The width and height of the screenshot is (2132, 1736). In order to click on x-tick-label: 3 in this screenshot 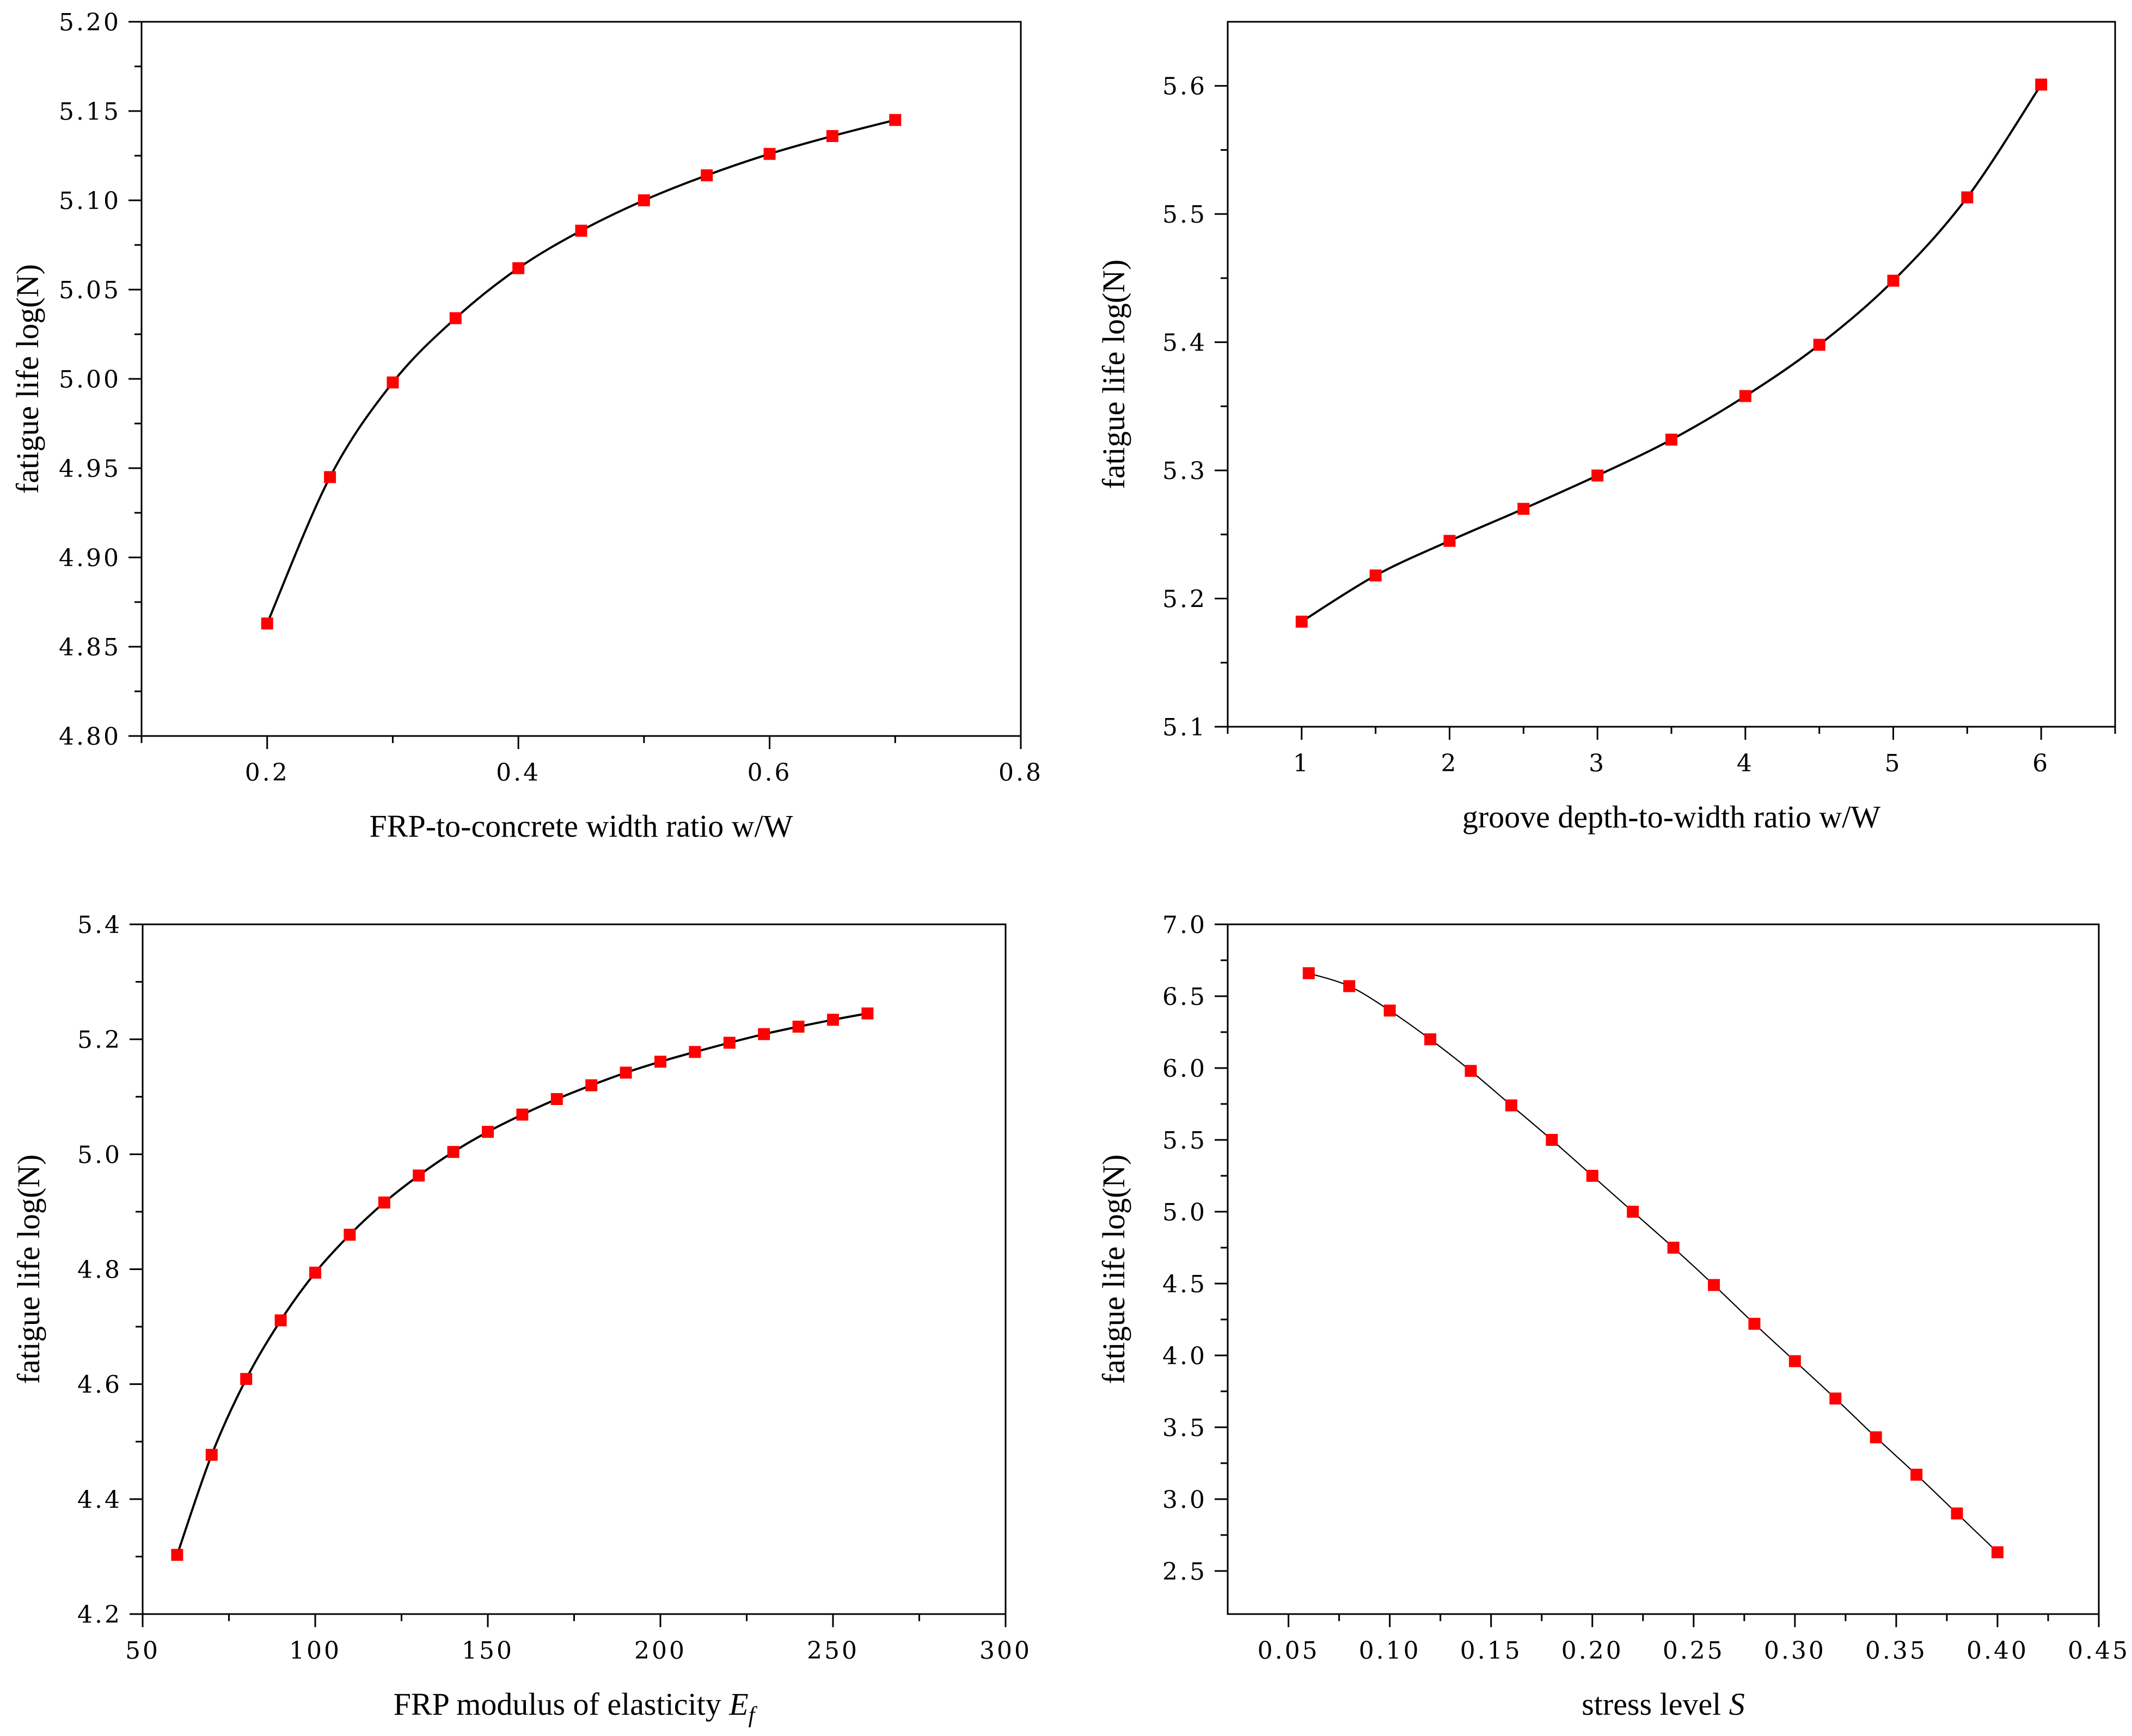, I will do `click(1598, 763)`.